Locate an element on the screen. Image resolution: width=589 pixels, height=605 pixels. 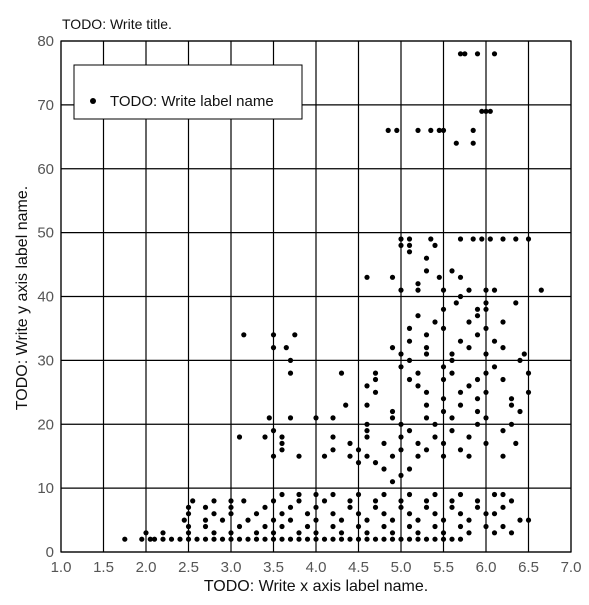
x-tick-label: 4.5 is located at coordinates (358, 567).